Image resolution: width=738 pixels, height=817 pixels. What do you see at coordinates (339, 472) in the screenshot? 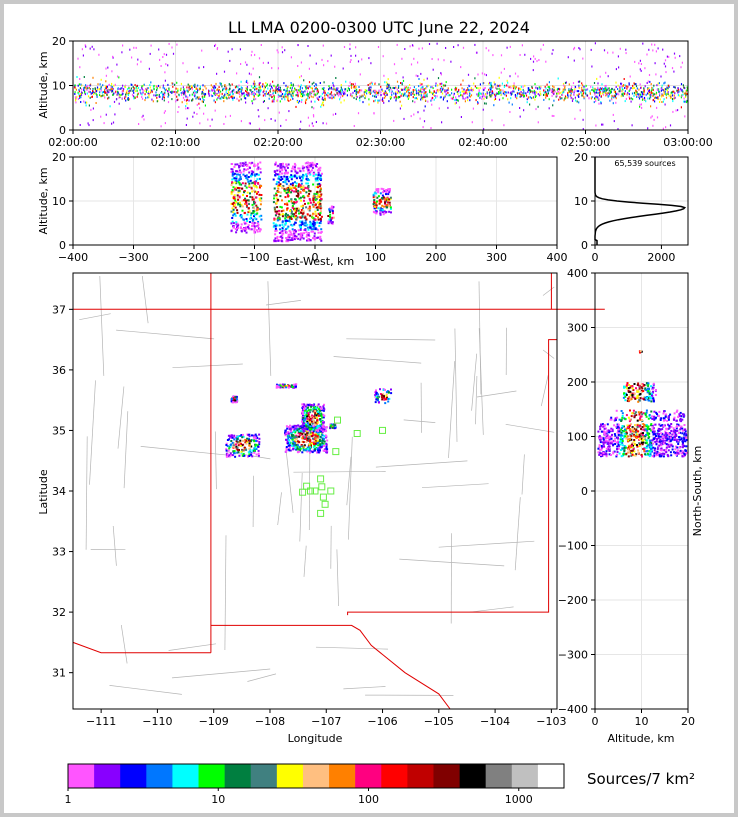
I see `county-boundary` at bounding box center [339, 472].